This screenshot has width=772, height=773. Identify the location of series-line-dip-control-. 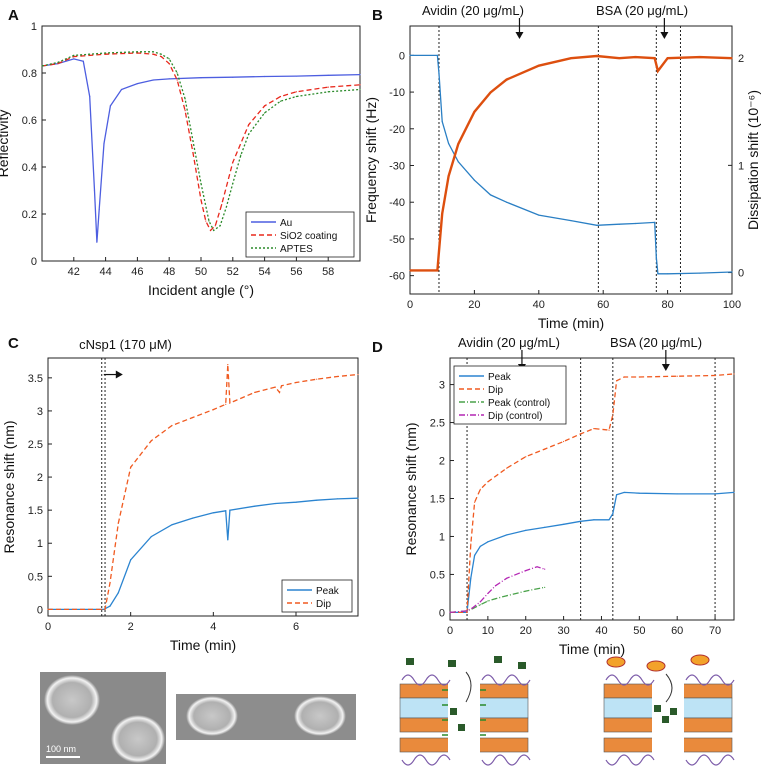
(497, 590).